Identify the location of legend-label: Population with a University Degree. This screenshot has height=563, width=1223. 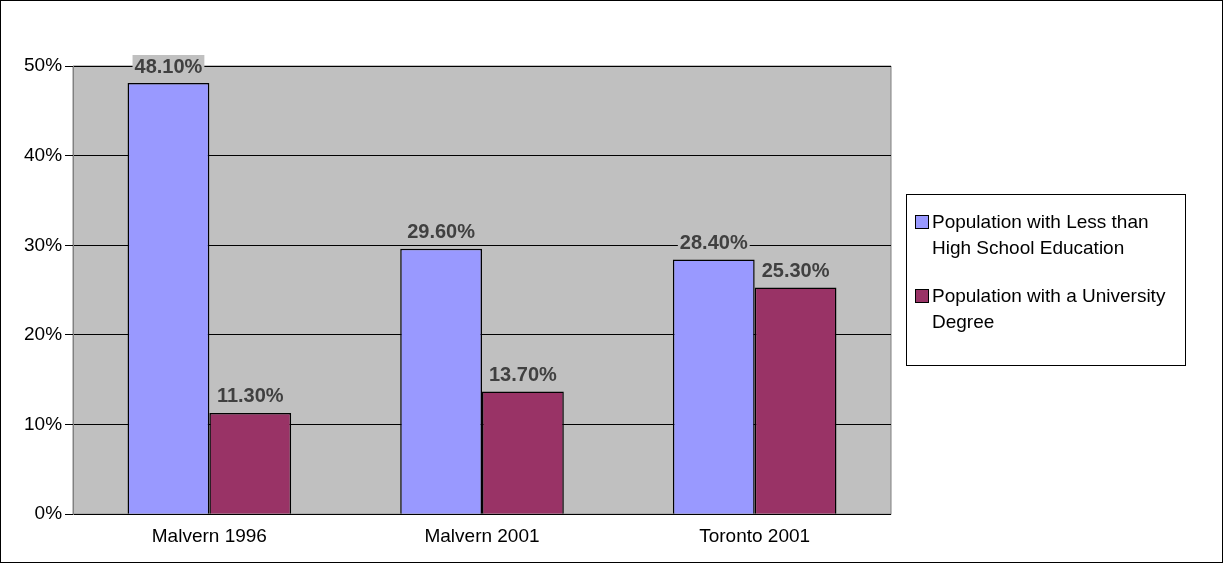
(1049, 309).